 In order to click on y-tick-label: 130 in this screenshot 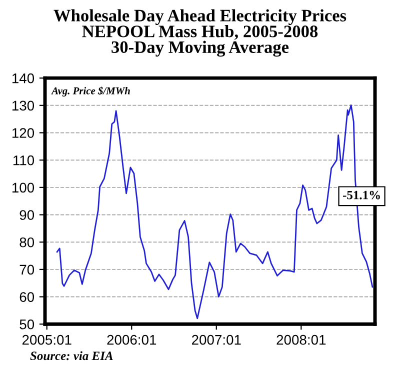, I will do `click(23, 105)`.